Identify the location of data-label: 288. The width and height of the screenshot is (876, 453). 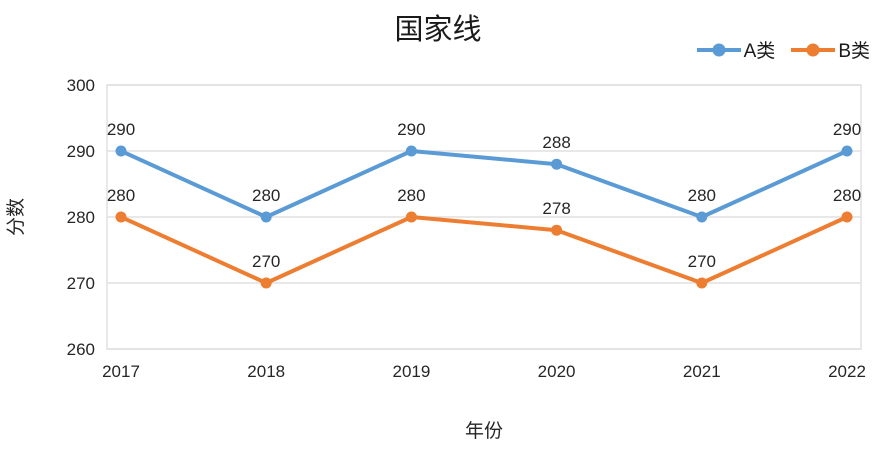
(556, 142).